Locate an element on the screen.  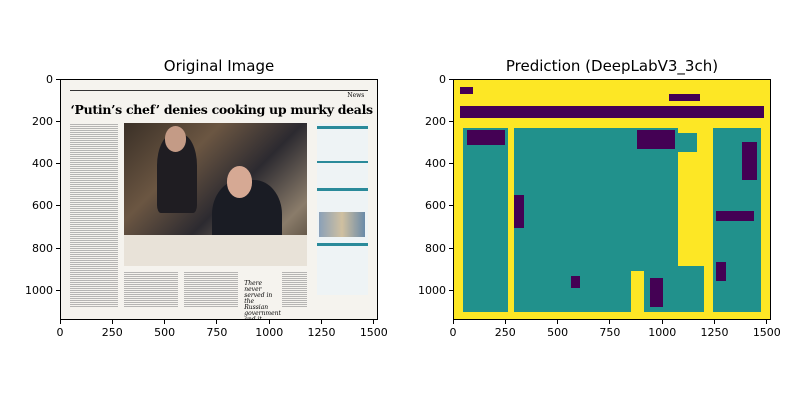
mask-headline-band is located at coordinates (612, 112).